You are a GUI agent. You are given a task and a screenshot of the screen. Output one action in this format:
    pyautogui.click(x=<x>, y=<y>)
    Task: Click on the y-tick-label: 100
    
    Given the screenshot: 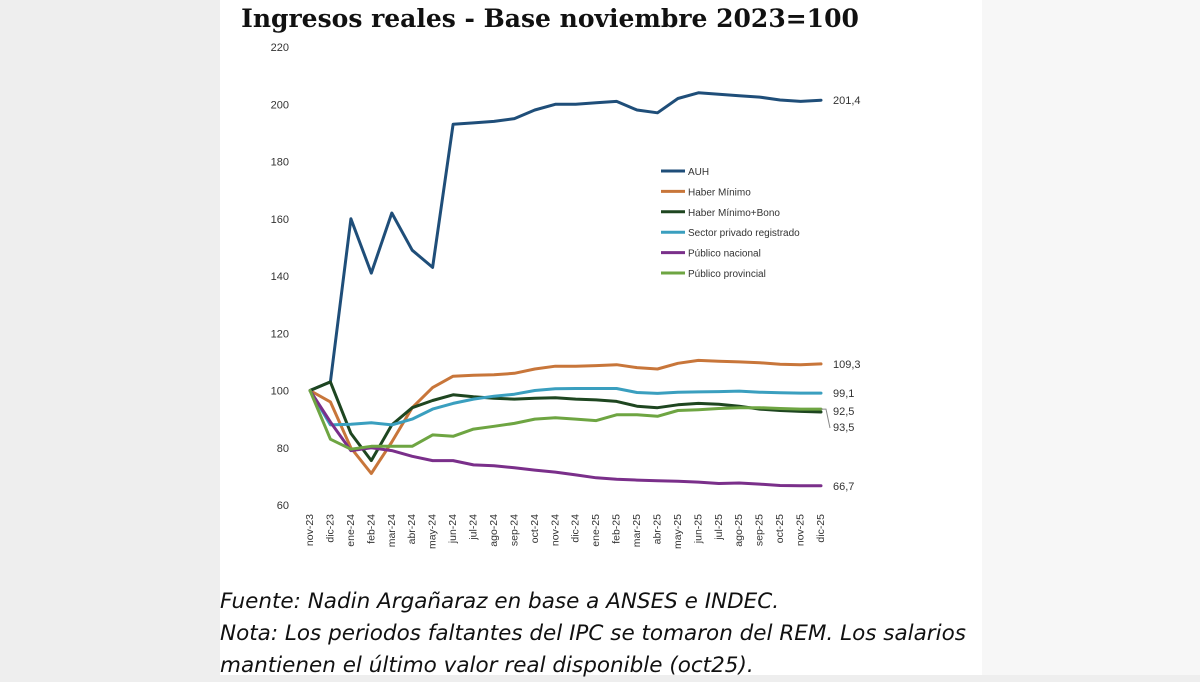 What is the action you would take?
    pyautogui.click(x=280, y=392)
    